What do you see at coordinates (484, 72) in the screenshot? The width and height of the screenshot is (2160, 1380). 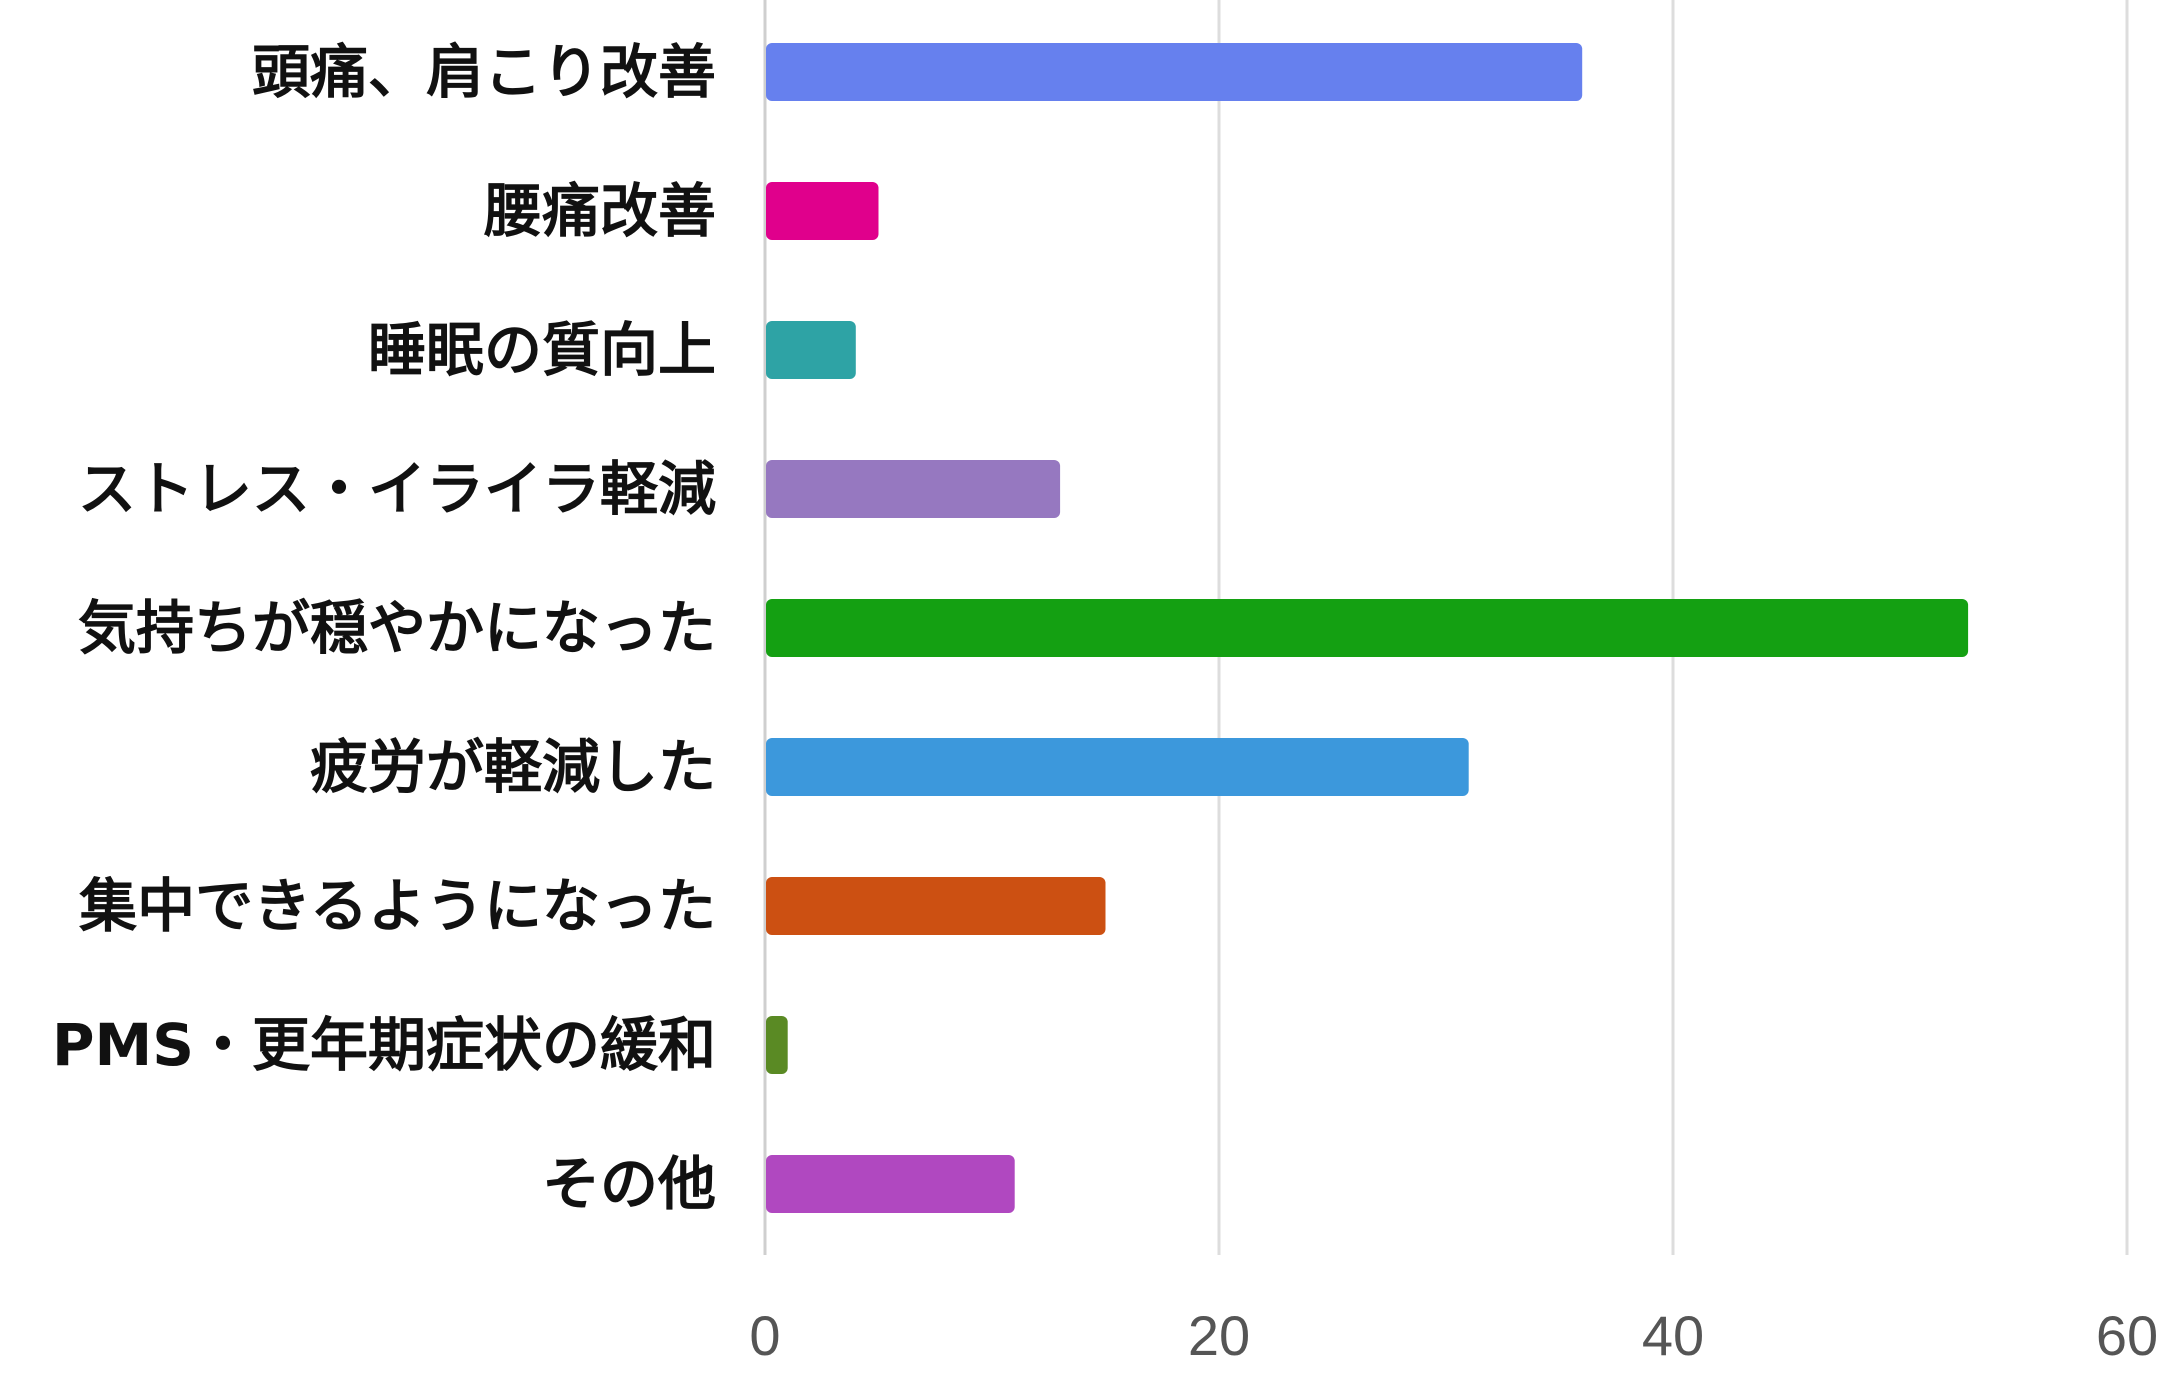 I see `category-label-1: 頭痛、肩こり改善` at bounding box center [484, 72].